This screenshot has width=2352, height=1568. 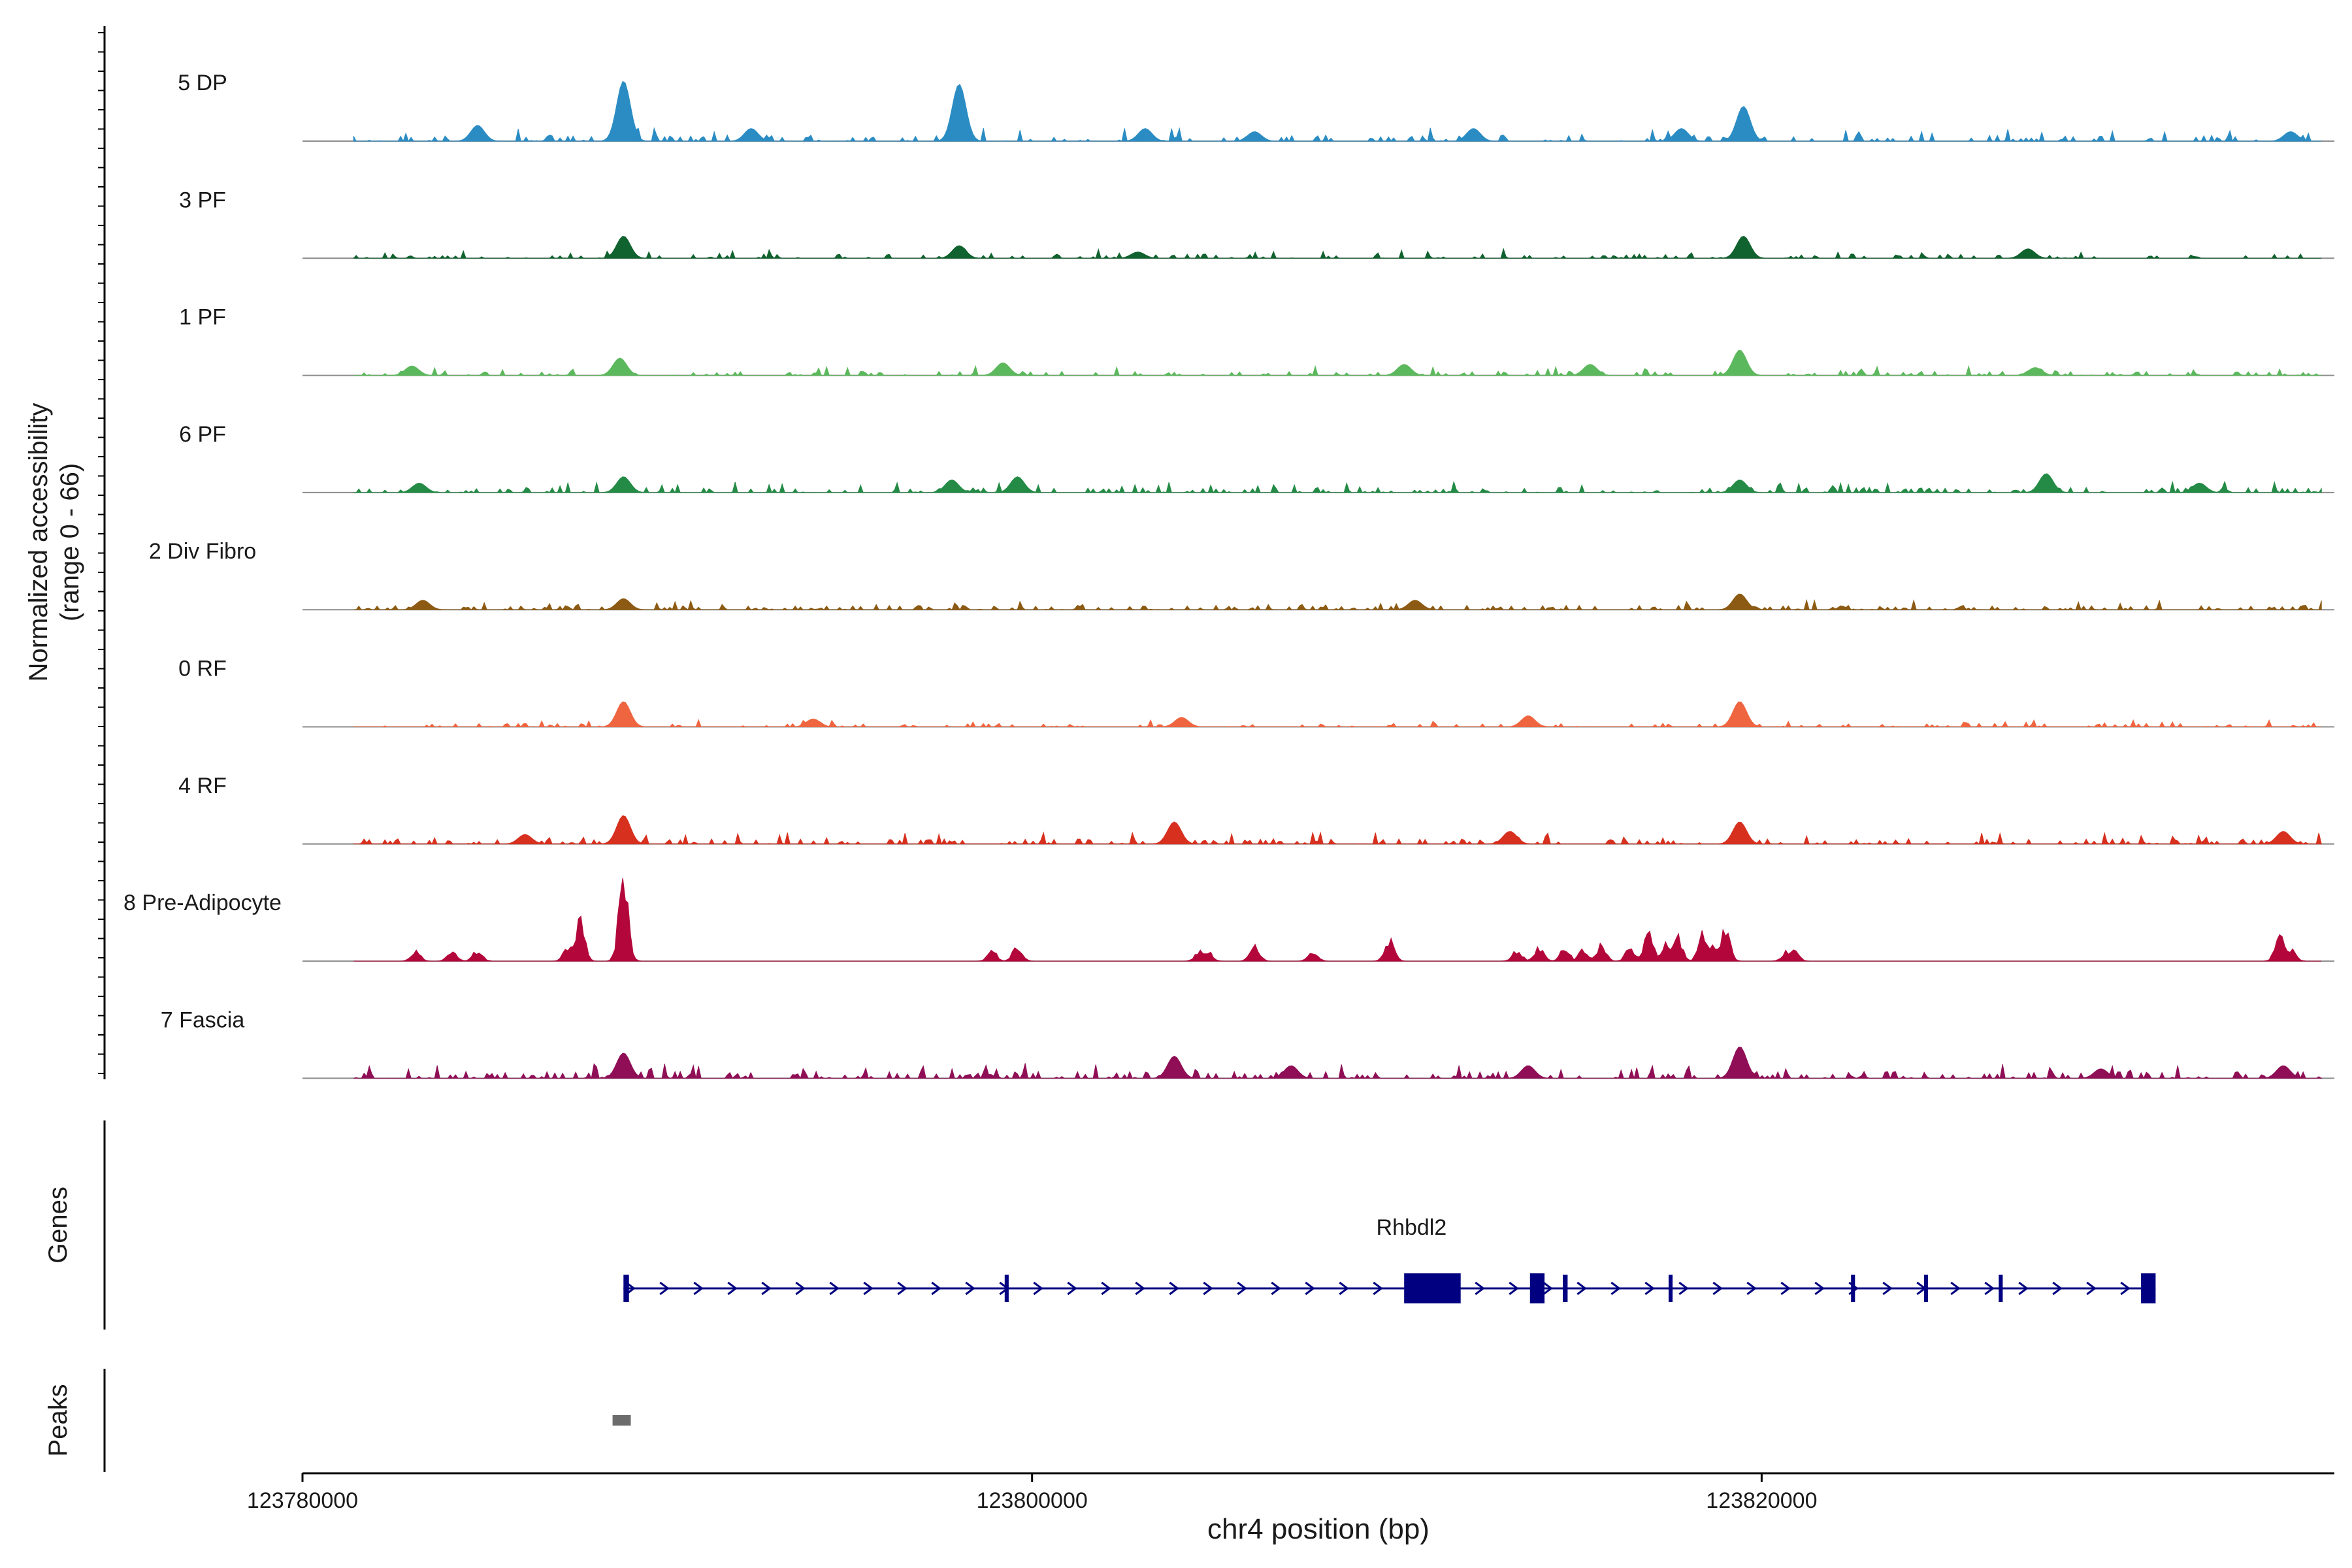 I want to click on track-label: 4 RF, so click(x=202, y=786).